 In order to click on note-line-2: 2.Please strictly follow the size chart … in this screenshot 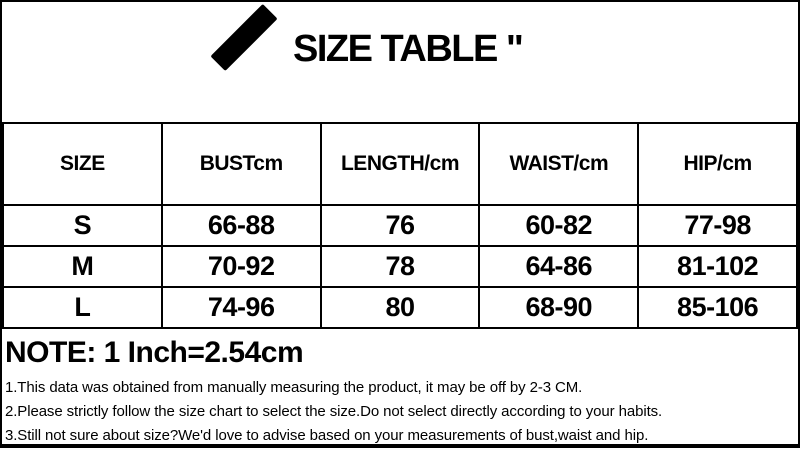, I will do `click(334, 411)`.